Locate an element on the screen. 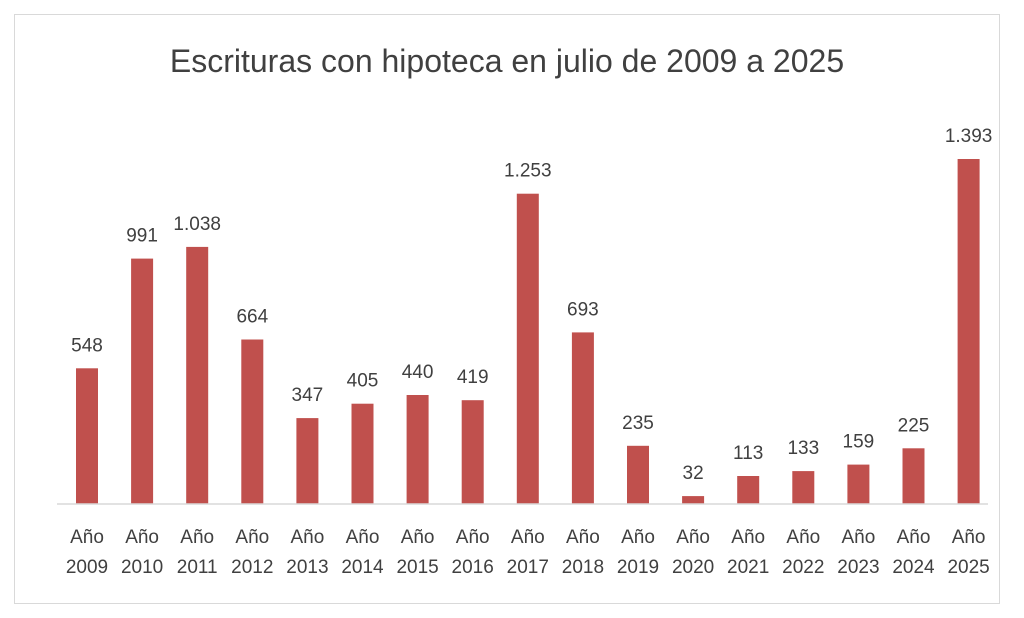 The image size is (1024, 618). data-label-2017: 1.253 is located at coordinates (528, 171).